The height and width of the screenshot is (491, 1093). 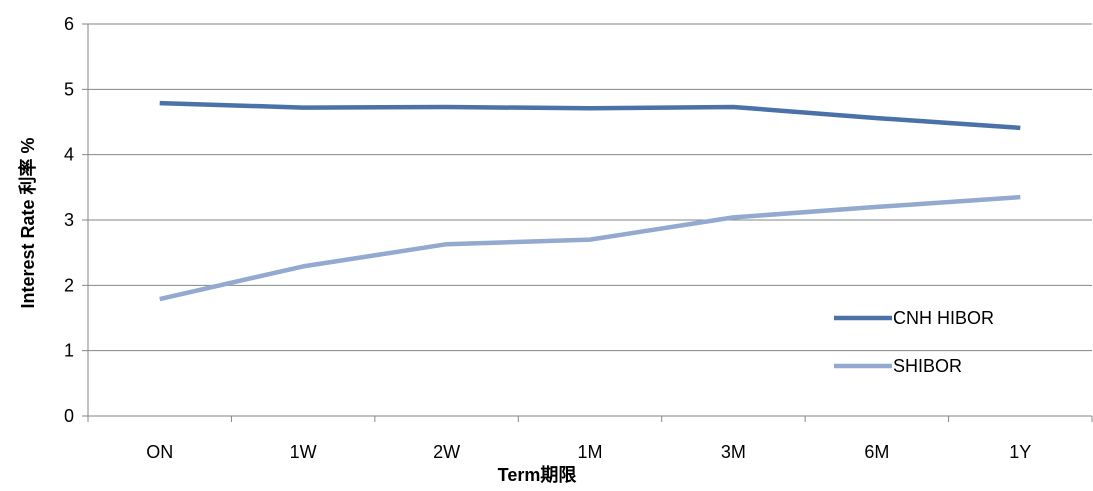 What do you see at coordinates (69, 24) in the screenshot?
I see `y-tick-label: 6` at bounding box center [69, 24].